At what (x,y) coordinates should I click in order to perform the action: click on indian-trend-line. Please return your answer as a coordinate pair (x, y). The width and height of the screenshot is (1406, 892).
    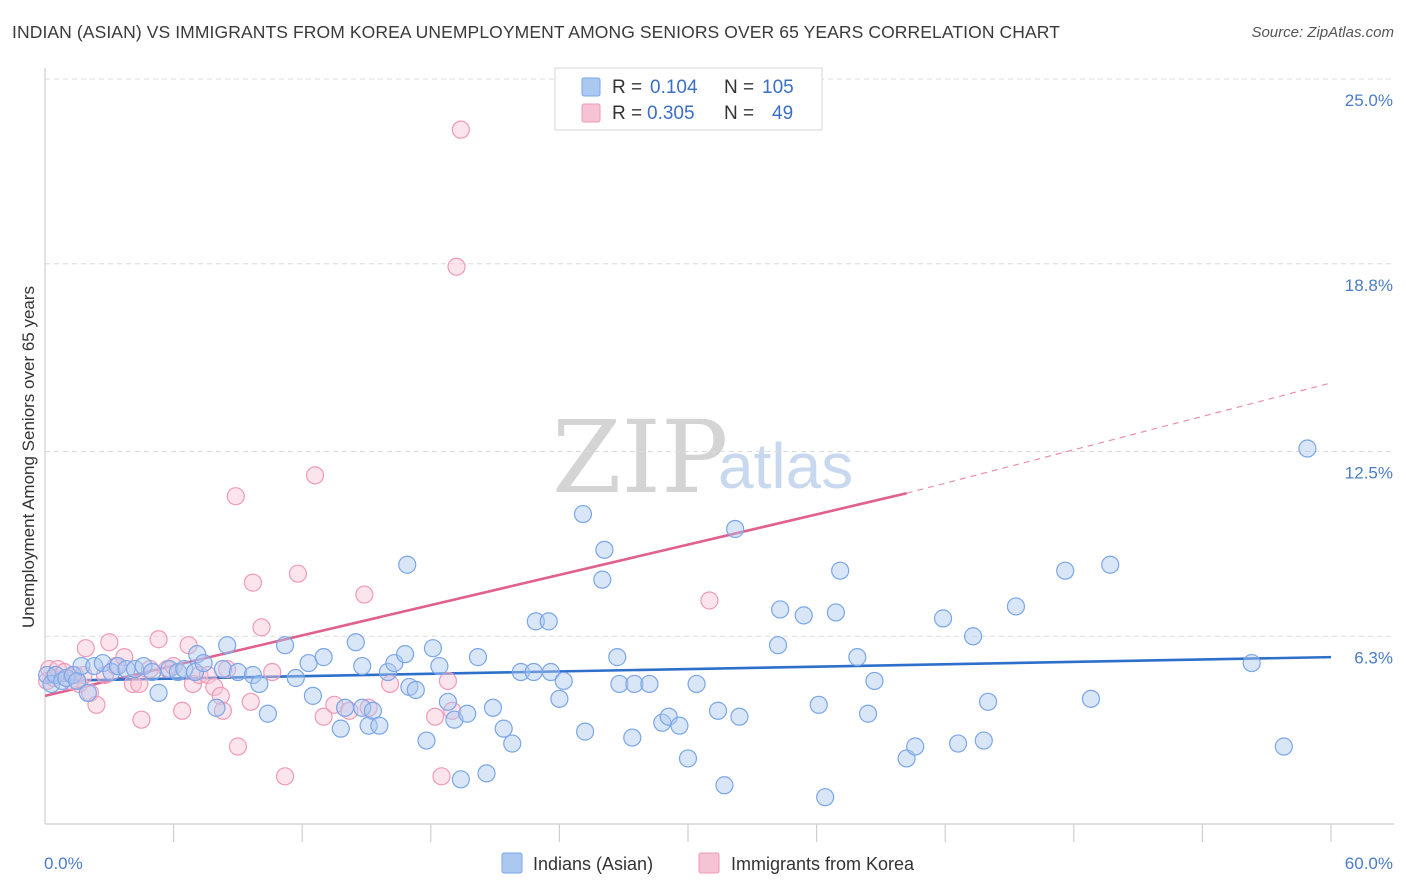
    Looking at the image, I should click on (688, 669).